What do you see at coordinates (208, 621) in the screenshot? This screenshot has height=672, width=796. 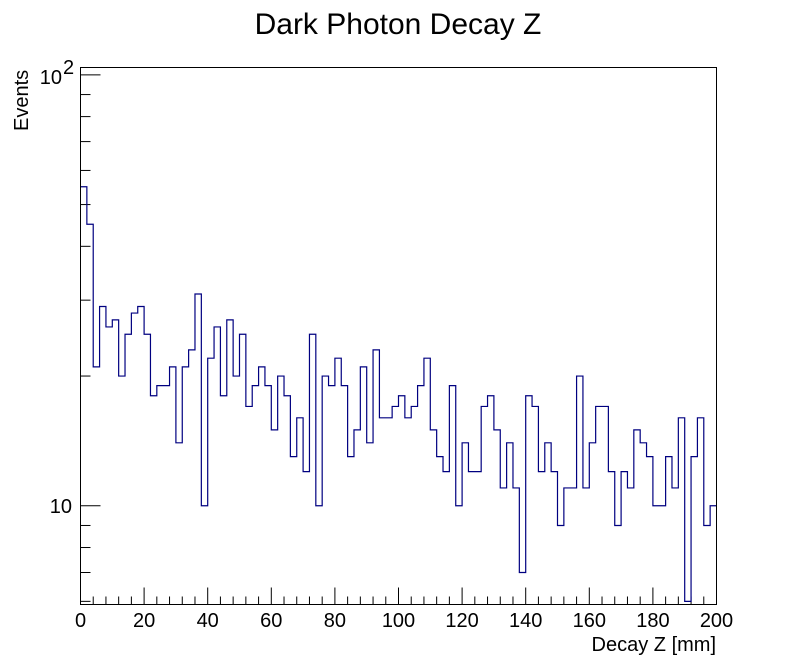 I see `x-tick-label: 40` at bounding box center [208, 621].